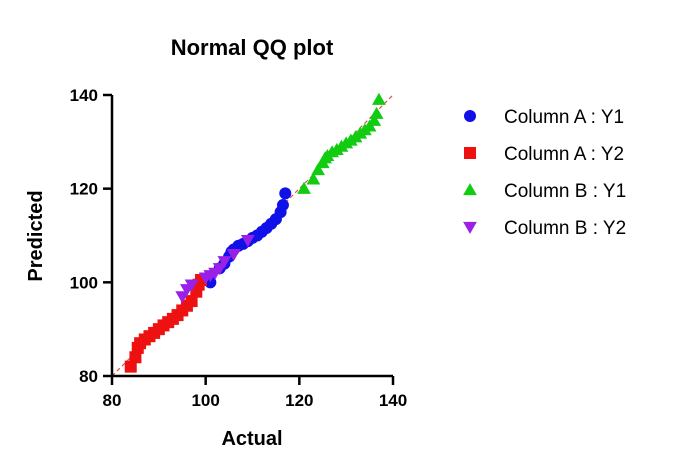  I want to click on legend-item: Column B : Y2, so click(544, 228).